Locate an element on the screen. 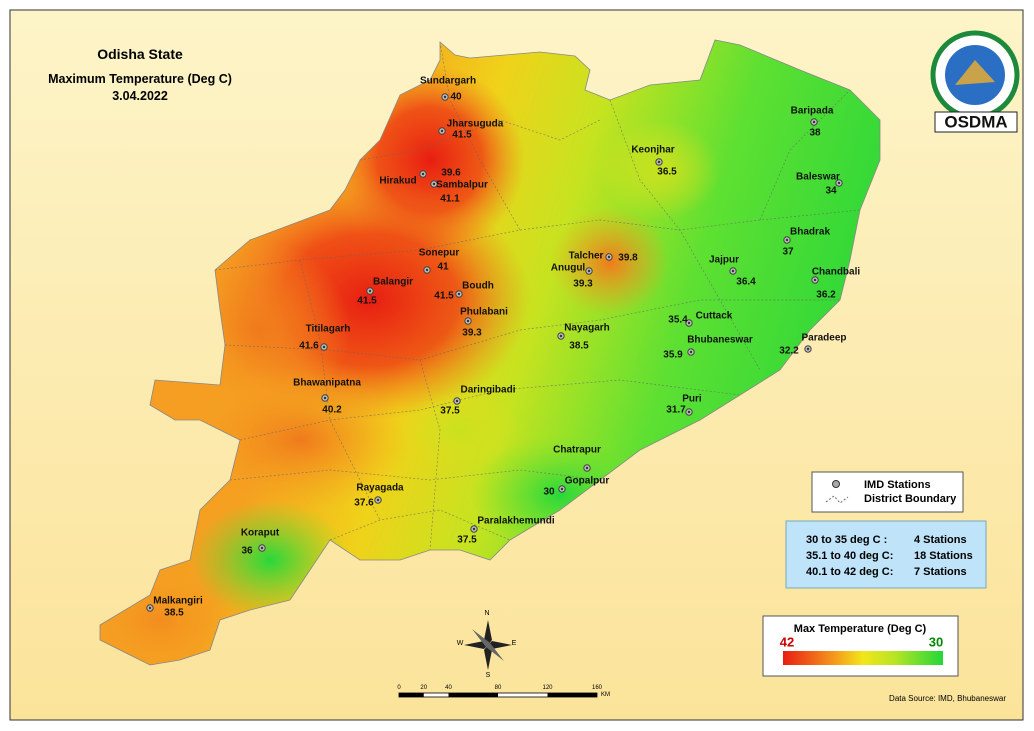 Image resolution: width=1034 pixels, height=731 pixels. data-source: Data Source: IMD, Bhubaneswar is located at coordinates (947, 698).